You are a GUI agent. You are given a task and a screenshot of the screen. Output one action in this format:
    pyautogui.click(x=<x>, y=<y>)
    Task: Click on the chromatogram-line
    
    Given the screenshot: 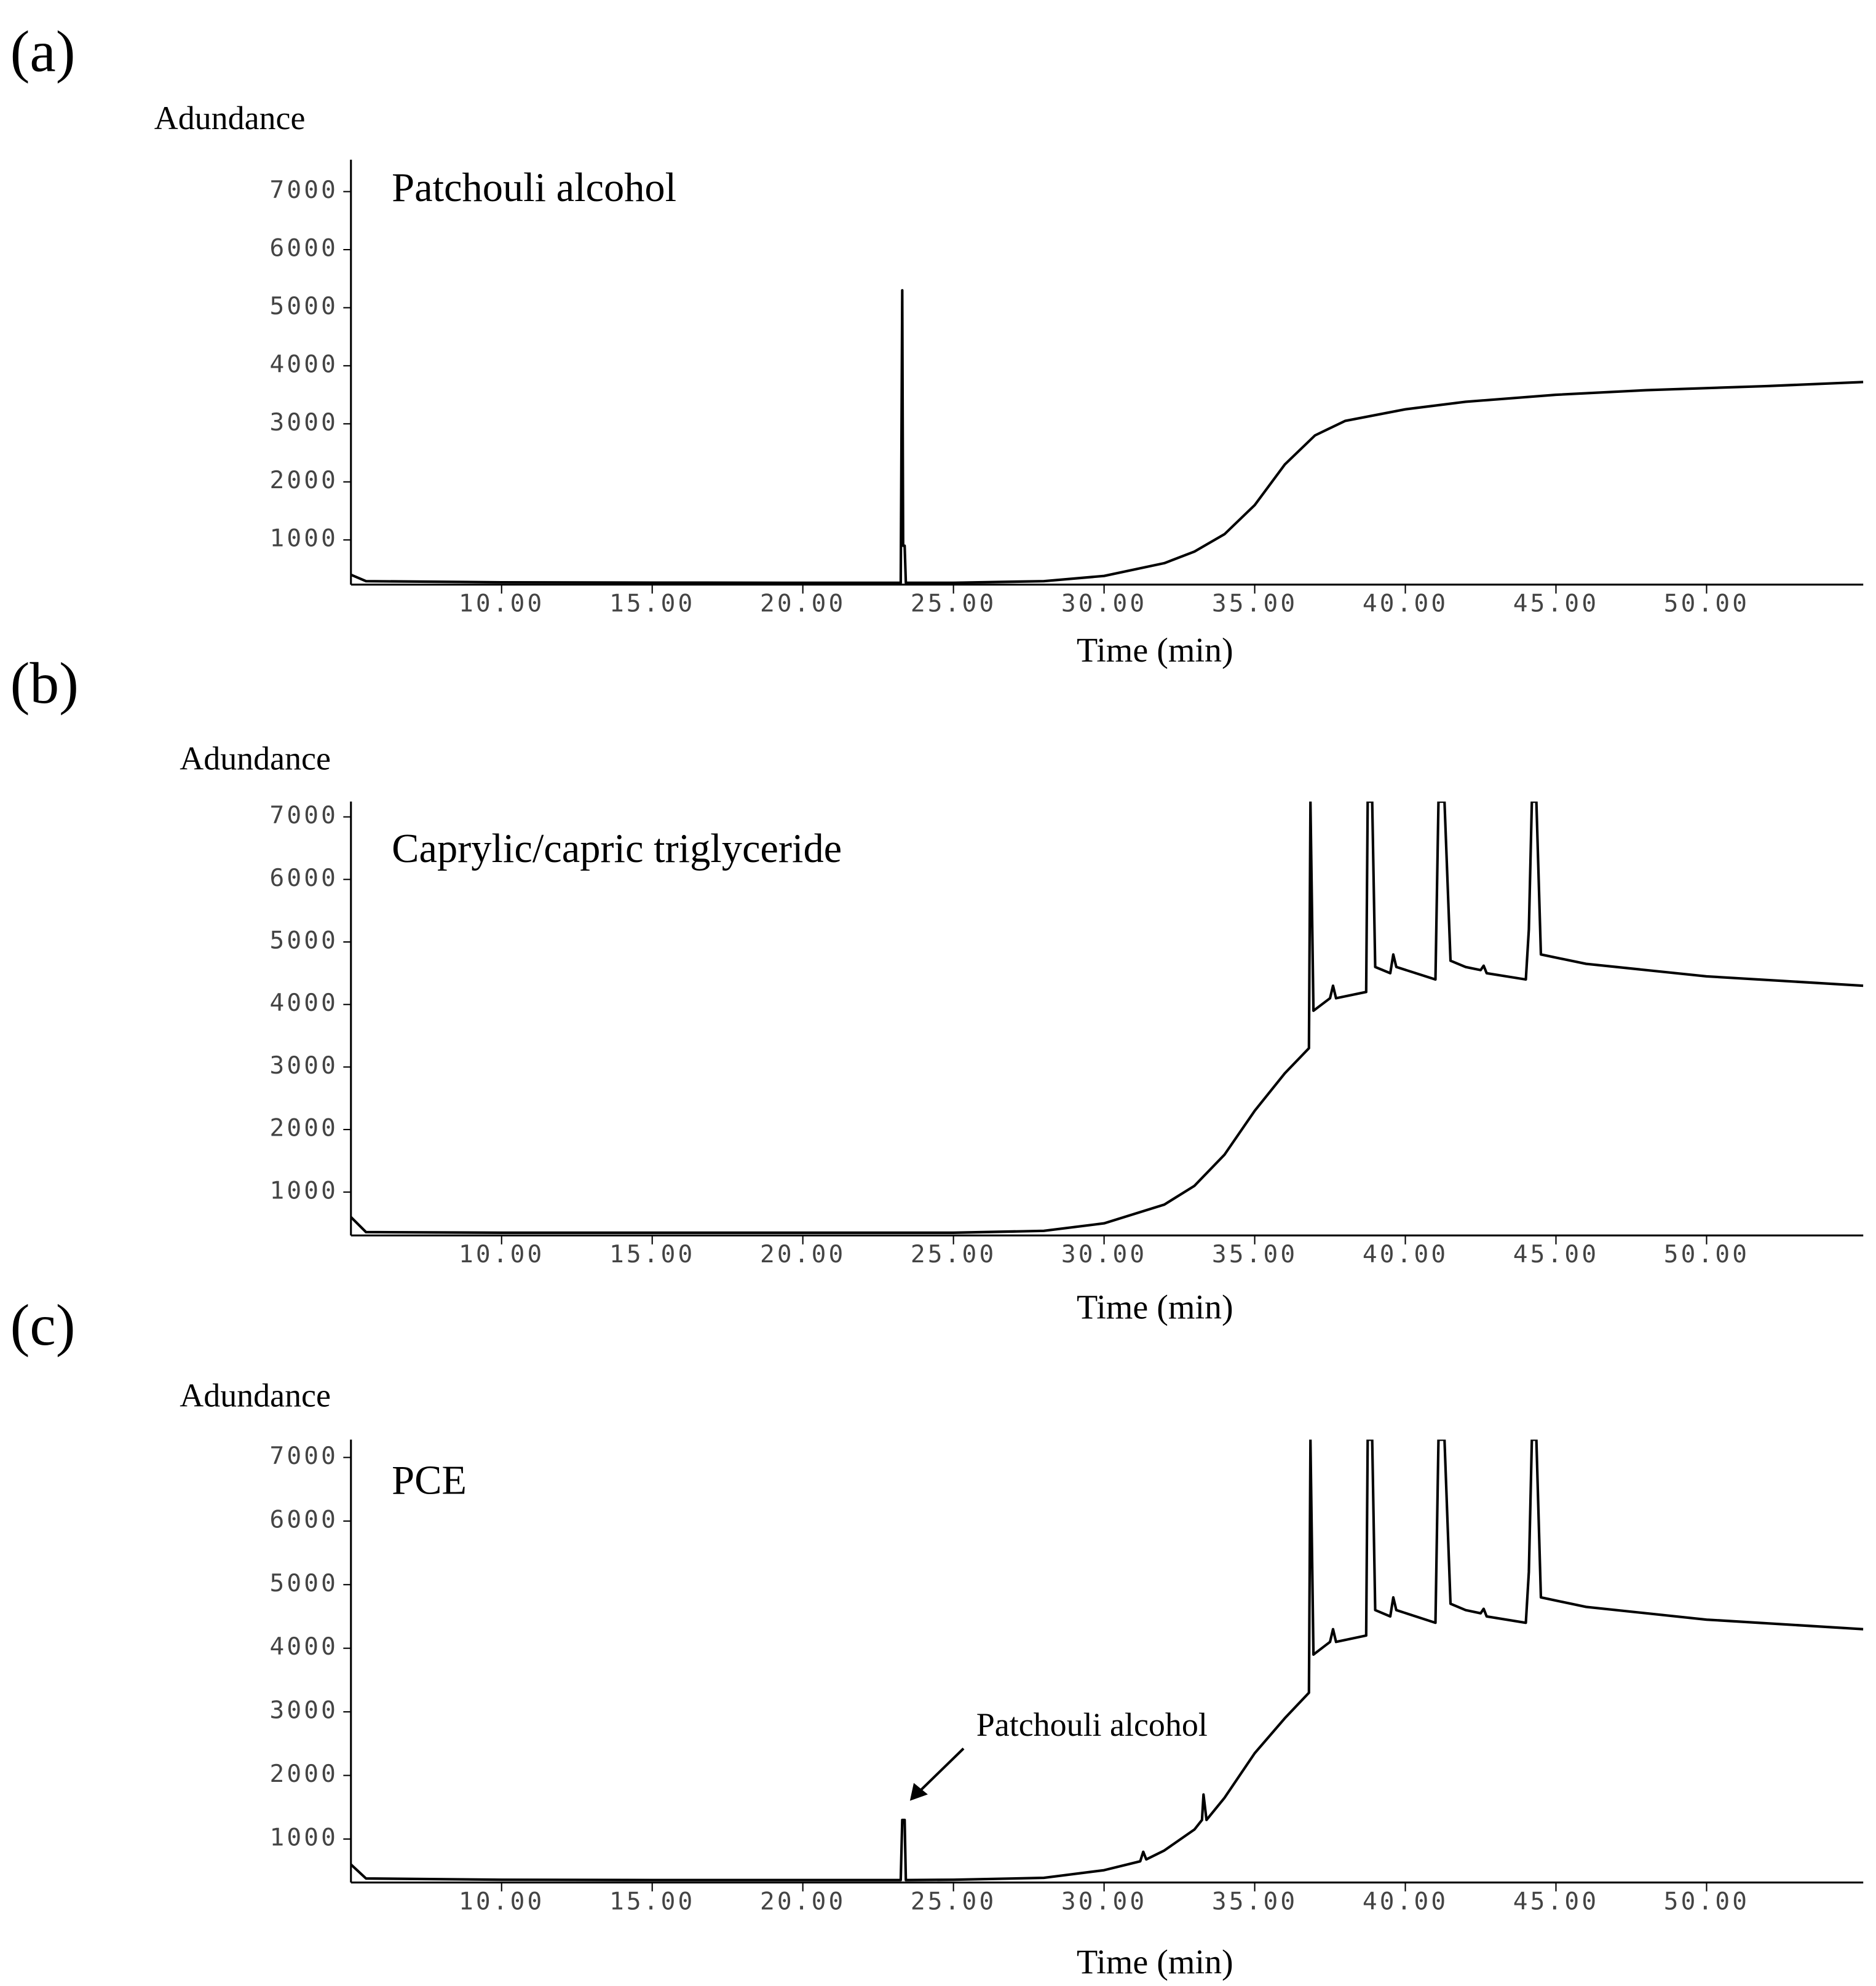 What is the action you would take?
    pyautogui.click(x=1107, y=436)
    